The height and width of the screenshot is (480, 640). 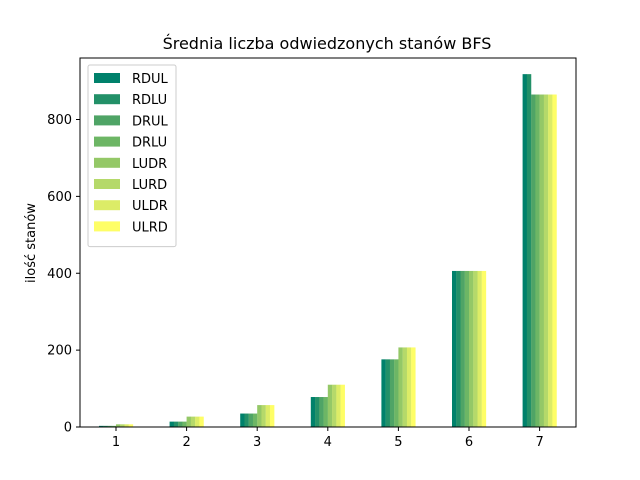 What do you see at coordinates (107, 162) in the screenshot?
I see `legend-swatch-ludr` at bounding box center [107, 162].